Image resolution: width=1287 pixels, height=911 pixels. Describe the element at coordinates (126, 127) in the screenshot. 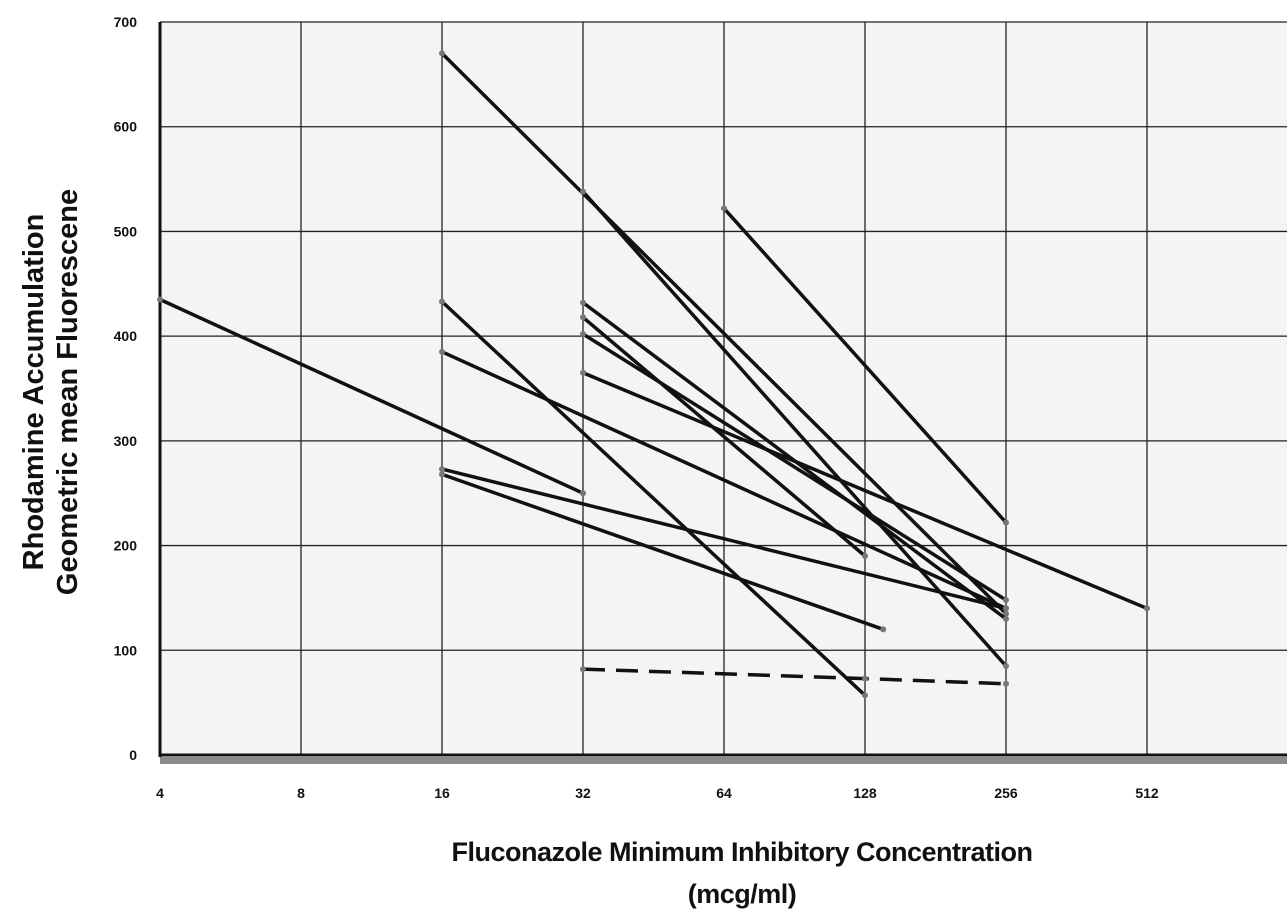

I see `y-tick-label: 600` at that location.